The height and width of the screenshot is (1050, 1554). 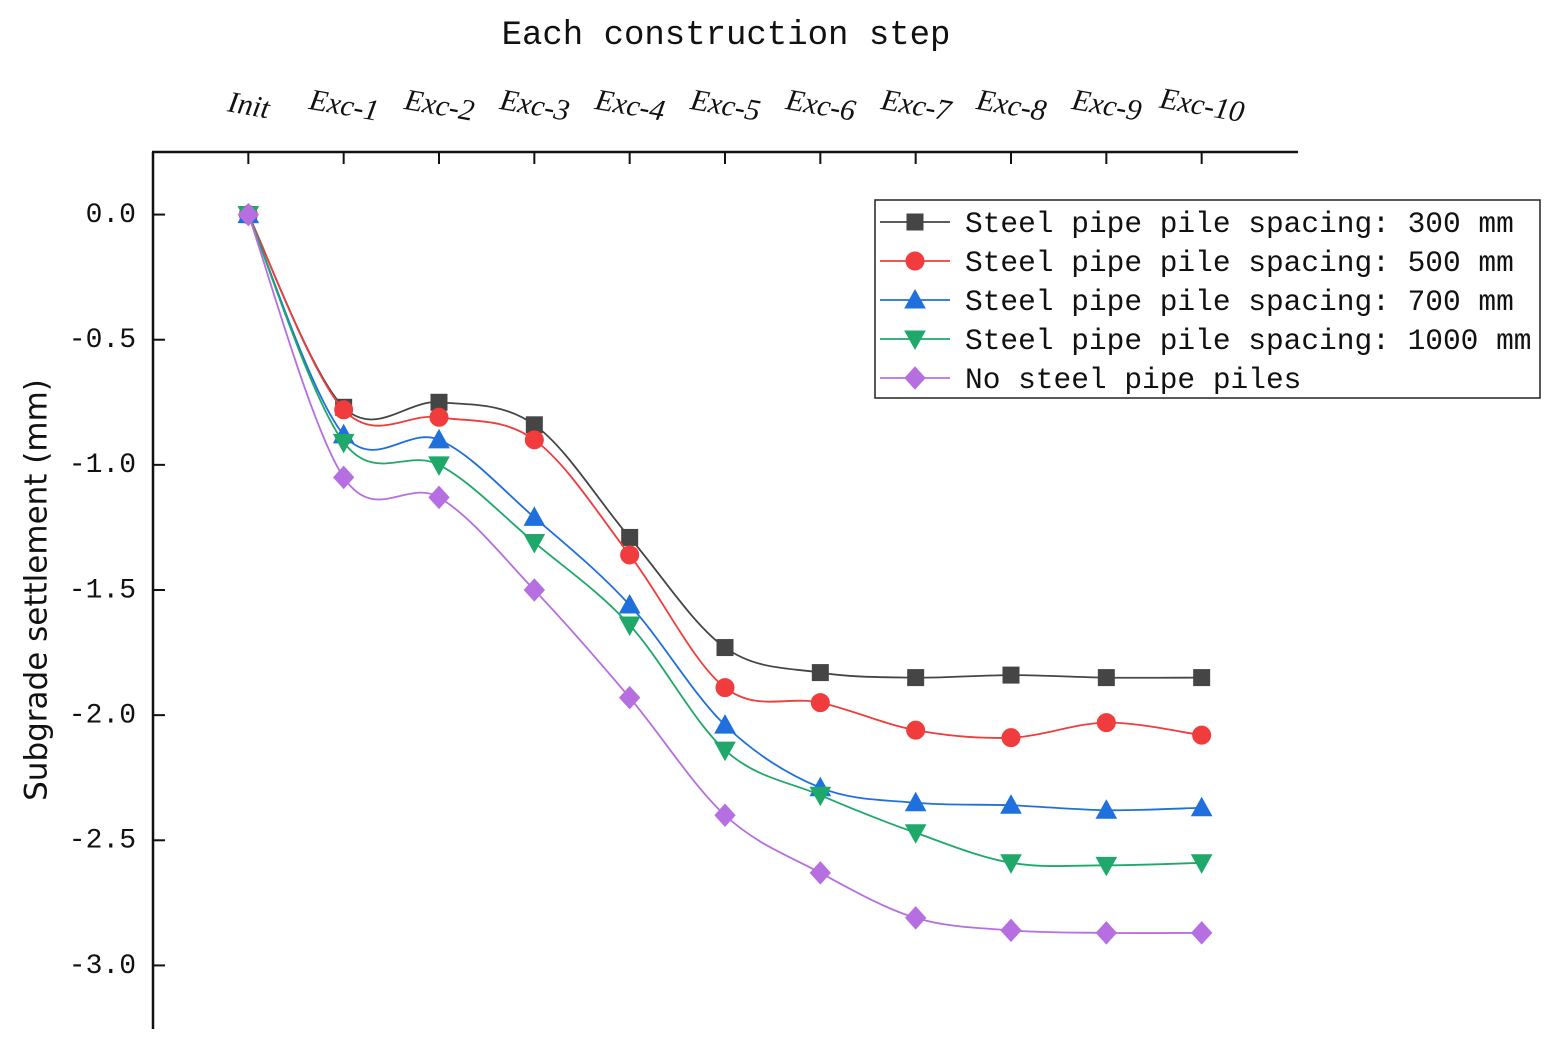 What do you see at coordinates (37, 590) in the screenshot?
I see `y-axis-label: Subgrade settlement (mm)` at bounding box center [37, 590].